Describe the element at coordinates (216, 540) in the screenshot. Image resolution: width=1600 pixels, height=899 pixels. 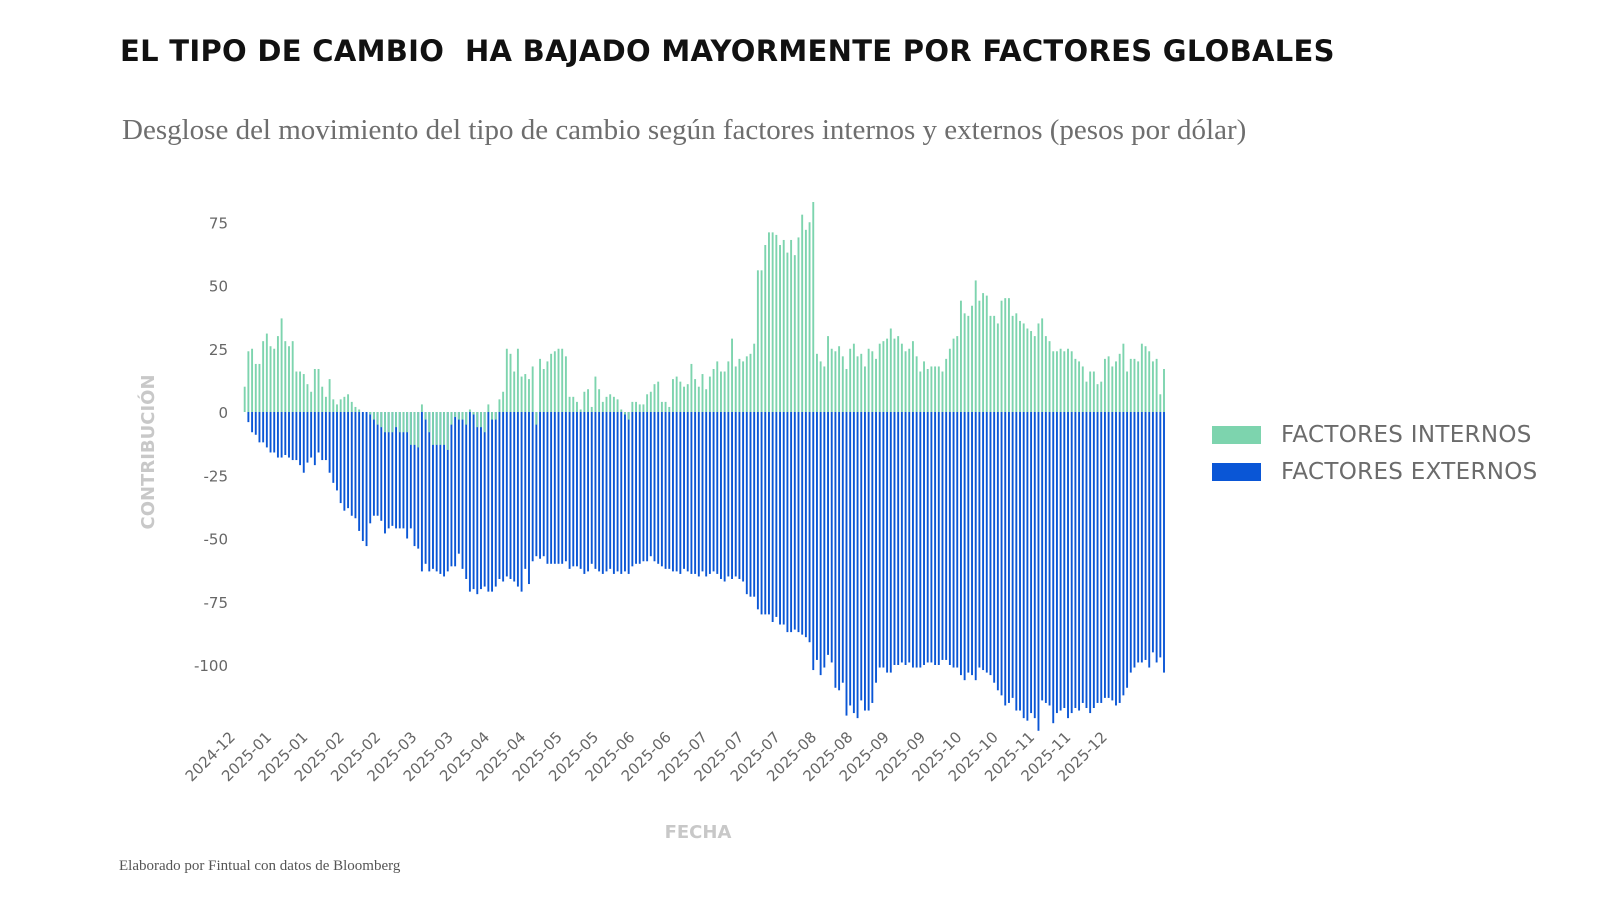
I see `y-tick-label: -50` at that location.